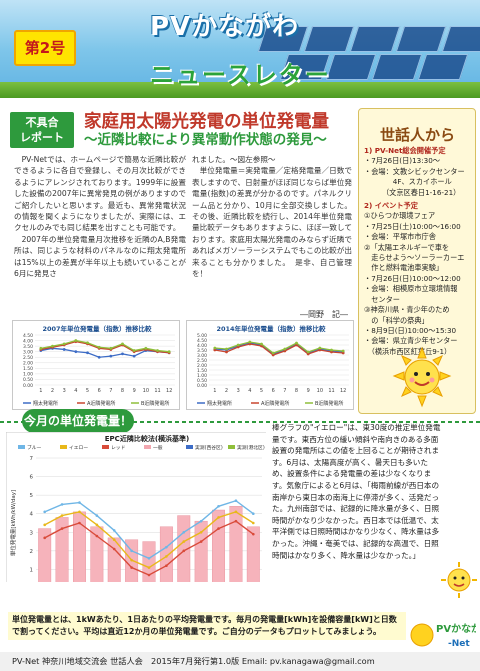 The height and width of the screenshot is (671, 480). I want to click on x-tick-label: 7, so click(110, 391).